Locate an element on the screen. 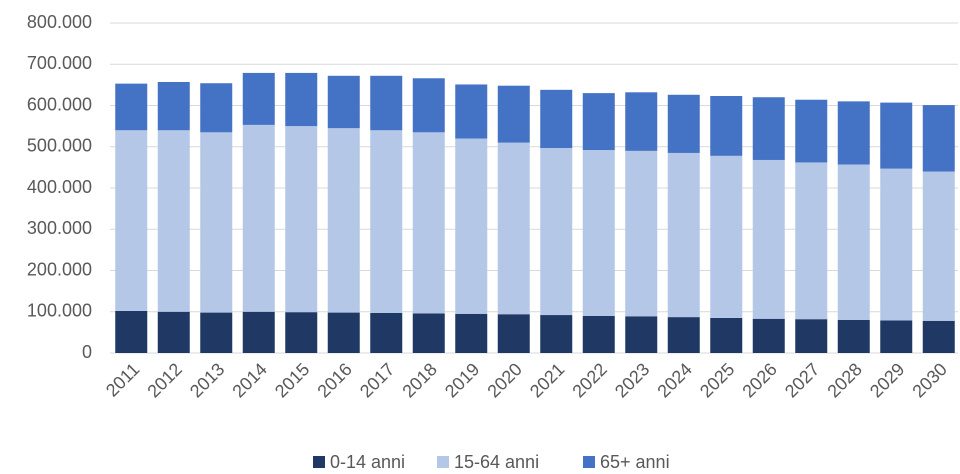  x-tick-label: 2013 is located at coordinates (207, 380).